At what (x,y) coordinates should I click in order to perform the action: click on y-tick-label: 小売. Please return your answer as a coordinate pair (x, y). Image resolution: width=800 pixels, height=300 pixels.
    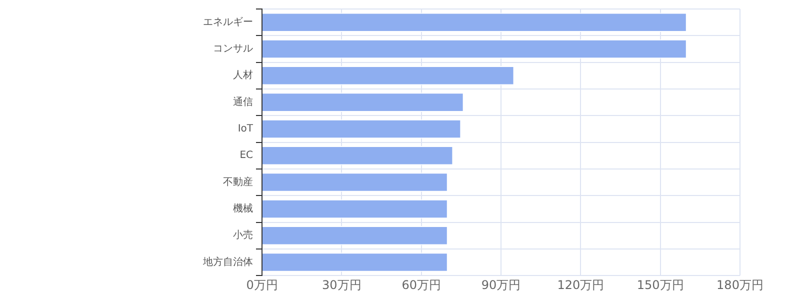
    Looking at the image, I should click on (243, 235).